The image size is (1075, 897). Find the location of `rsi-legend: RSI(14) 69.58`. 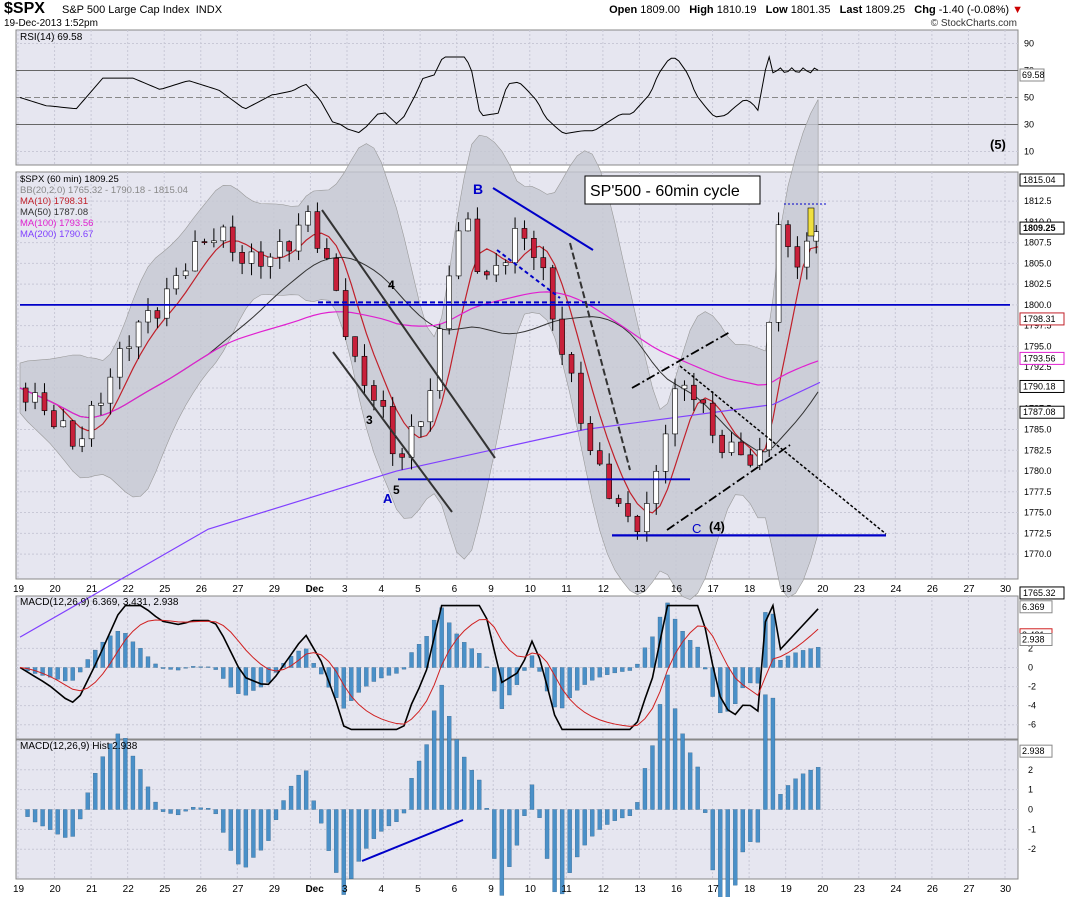

rsi-legend: RSI(14) 69.58 is located at coordinates (51, 37).